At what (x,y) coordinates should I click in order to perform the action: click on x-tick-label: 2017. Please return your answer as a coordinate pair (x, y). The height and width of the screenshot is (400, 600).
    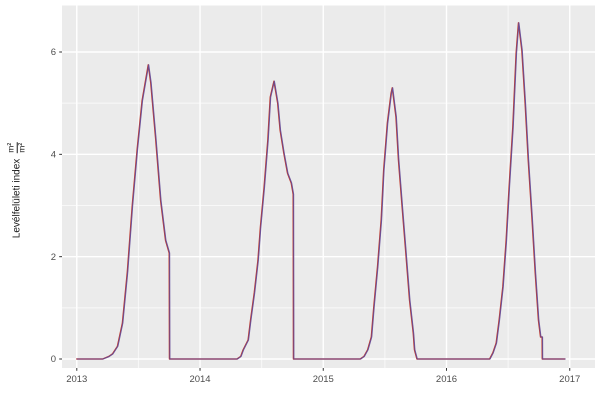
    Looking at the image, I should click on (569, 379).